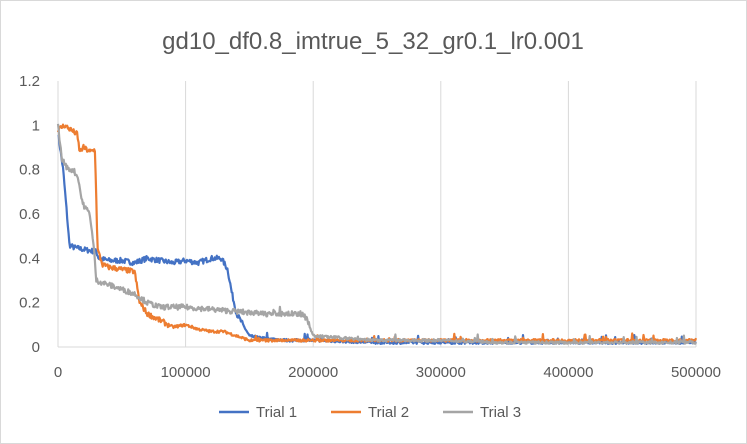 Image resolution: width=747 pixels, height=444 pixels. Describe the element at coordinates (36, 347) in the screenshot. I see `y-tick-label: 0` at that location.